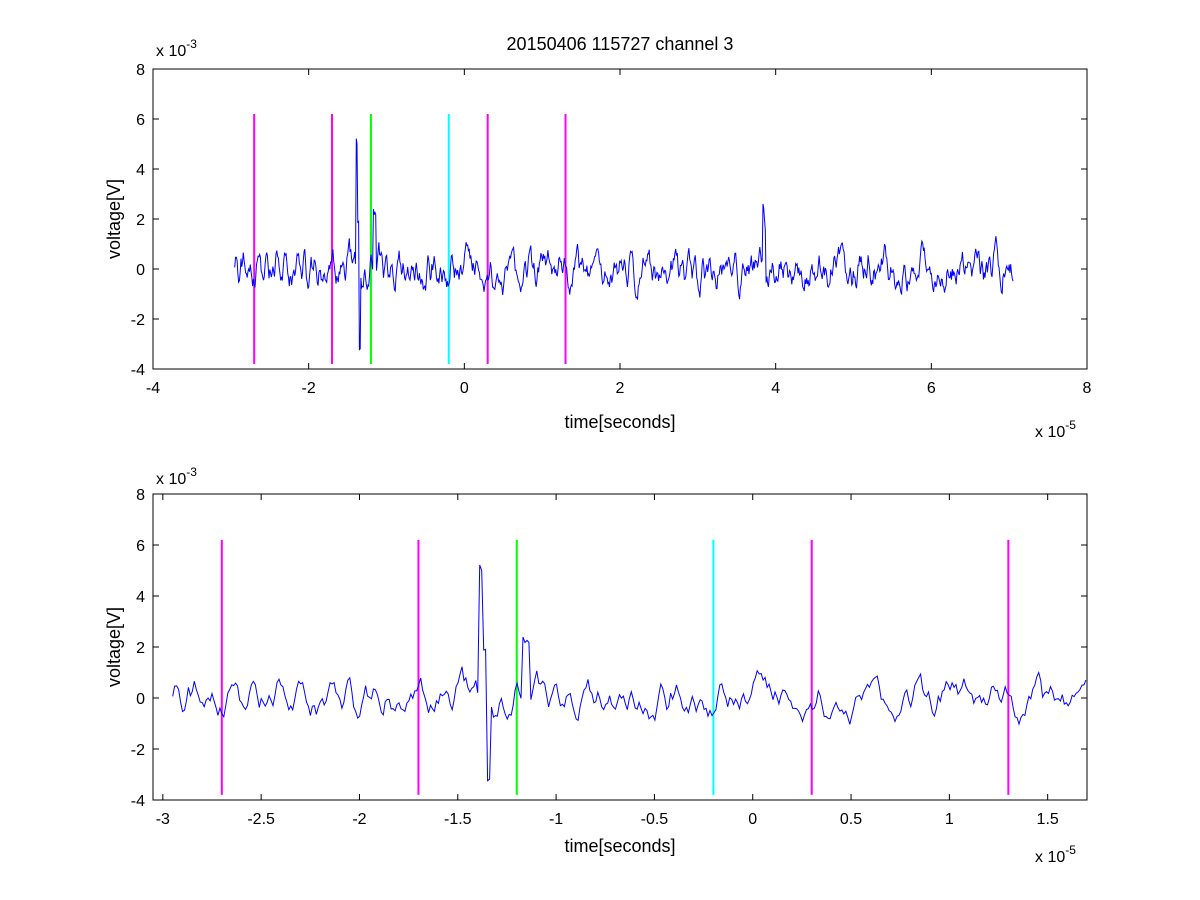 The image size is (1200, 900). Describe the element at coordinates (140, 170) in the screenshot. I see `top-ytick-label: 4` at that location.